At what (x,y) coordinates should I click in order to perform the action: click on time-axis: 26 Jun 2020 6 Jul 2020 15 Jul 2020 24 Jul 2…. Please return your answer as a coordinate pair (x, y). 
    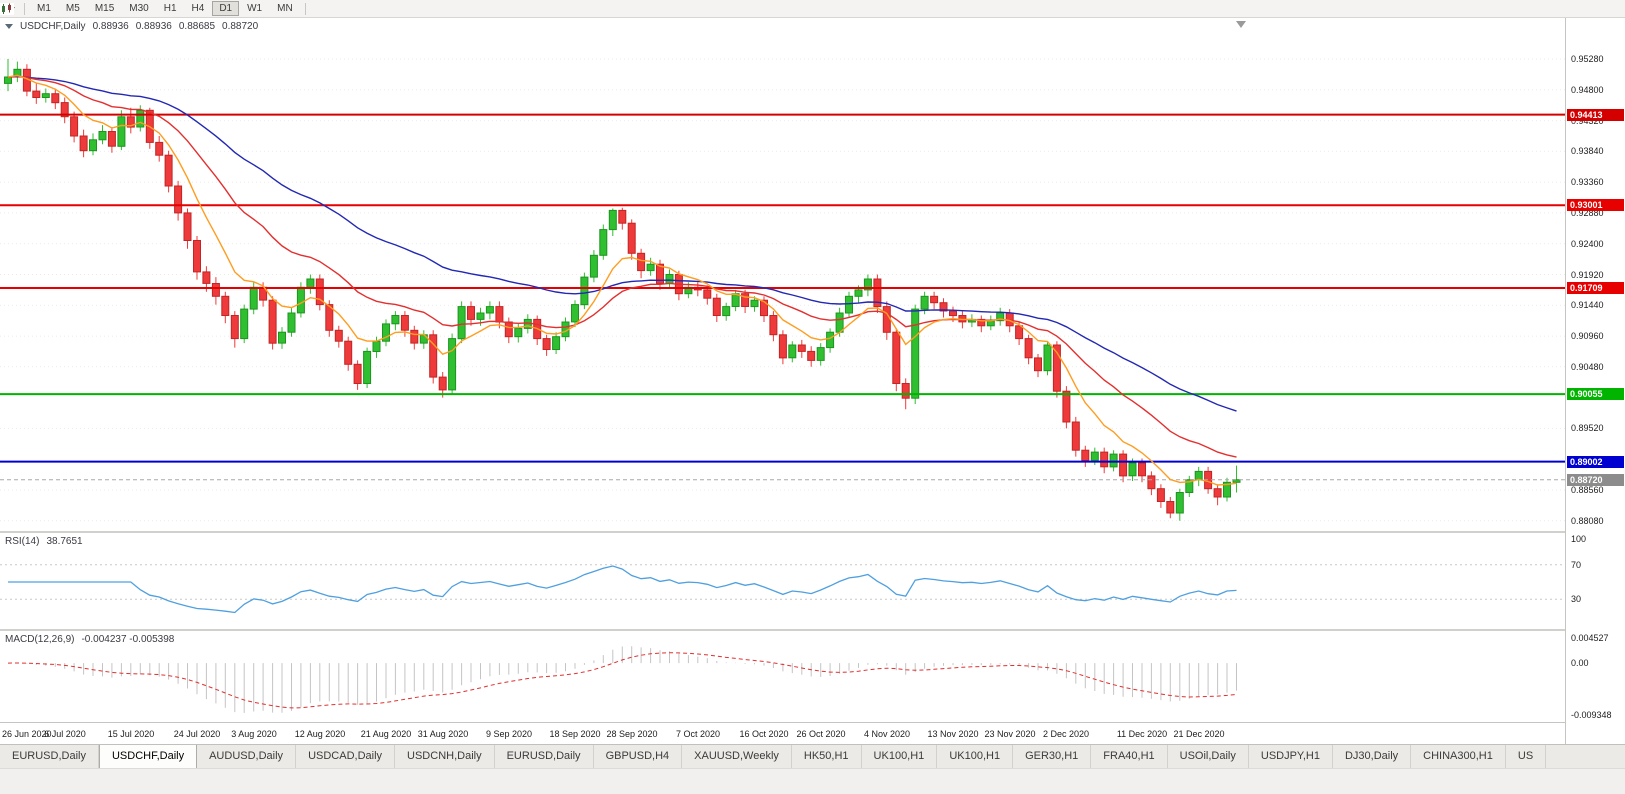
    Looking at the image, I should click on (782, 733).